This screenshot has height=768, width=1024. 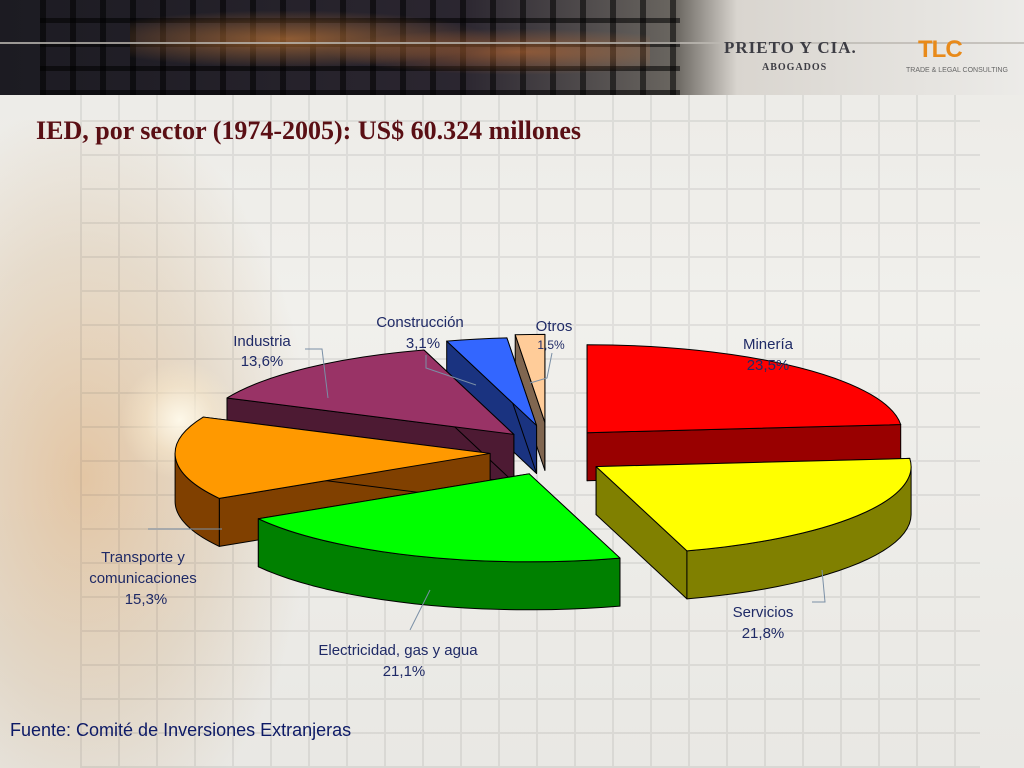 I want to click on label-servicios-value: 21,8%, so click(x=763, y=633).